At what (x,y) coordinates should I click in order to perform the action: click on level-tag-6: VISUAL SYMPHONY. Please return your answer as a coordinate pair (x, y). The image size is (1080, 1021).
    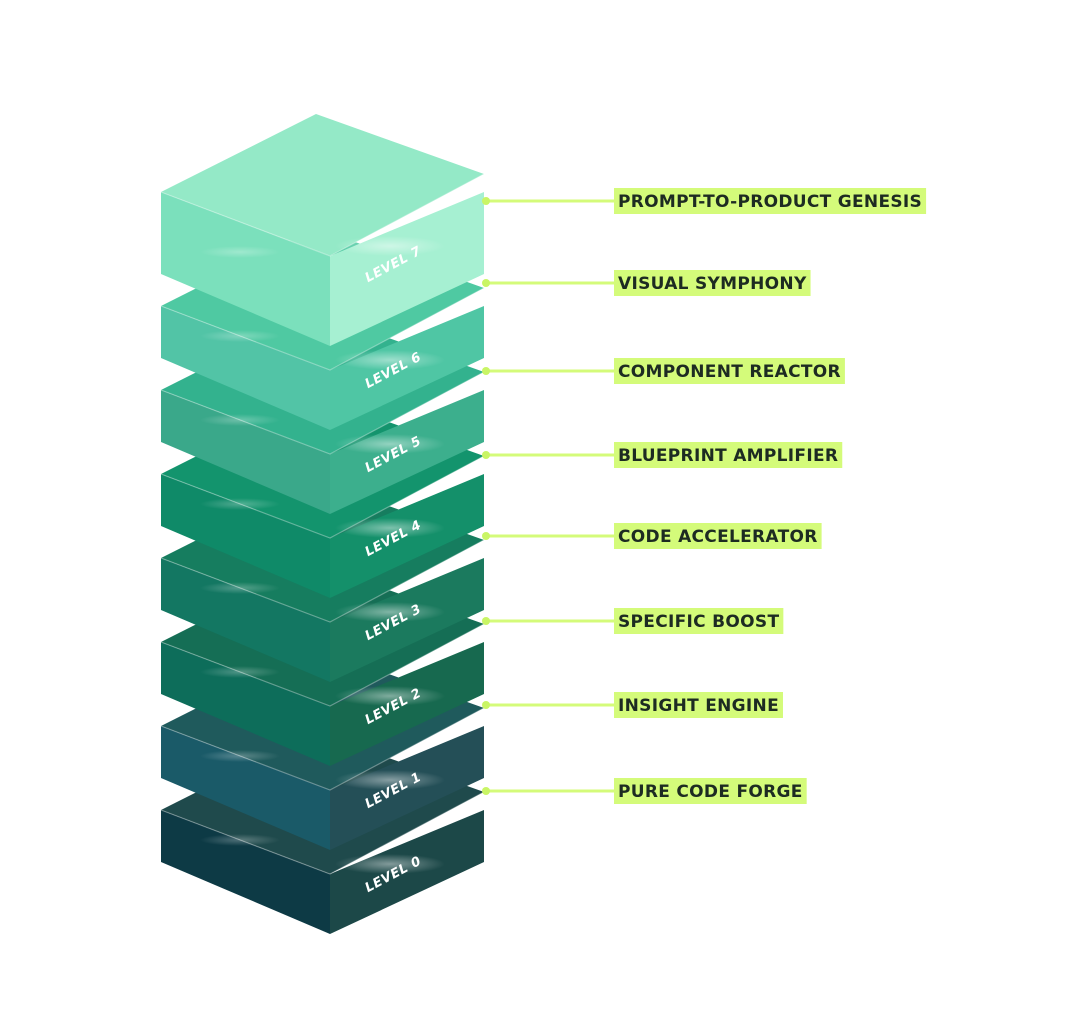
    Looking at the image, I should click on (646, 283).